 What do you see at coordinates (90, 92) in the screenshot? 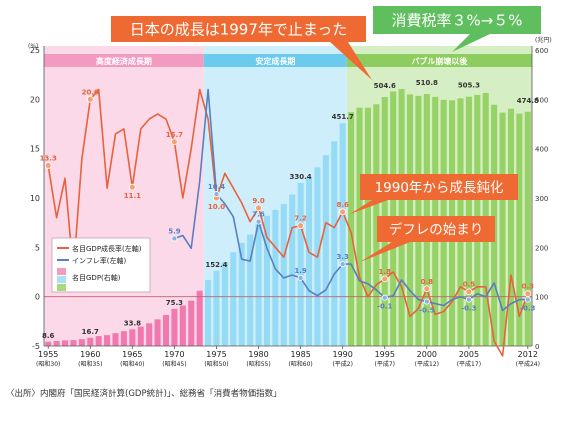
I see `growth-data-label: 20.0` at bounding box center [90, 92].